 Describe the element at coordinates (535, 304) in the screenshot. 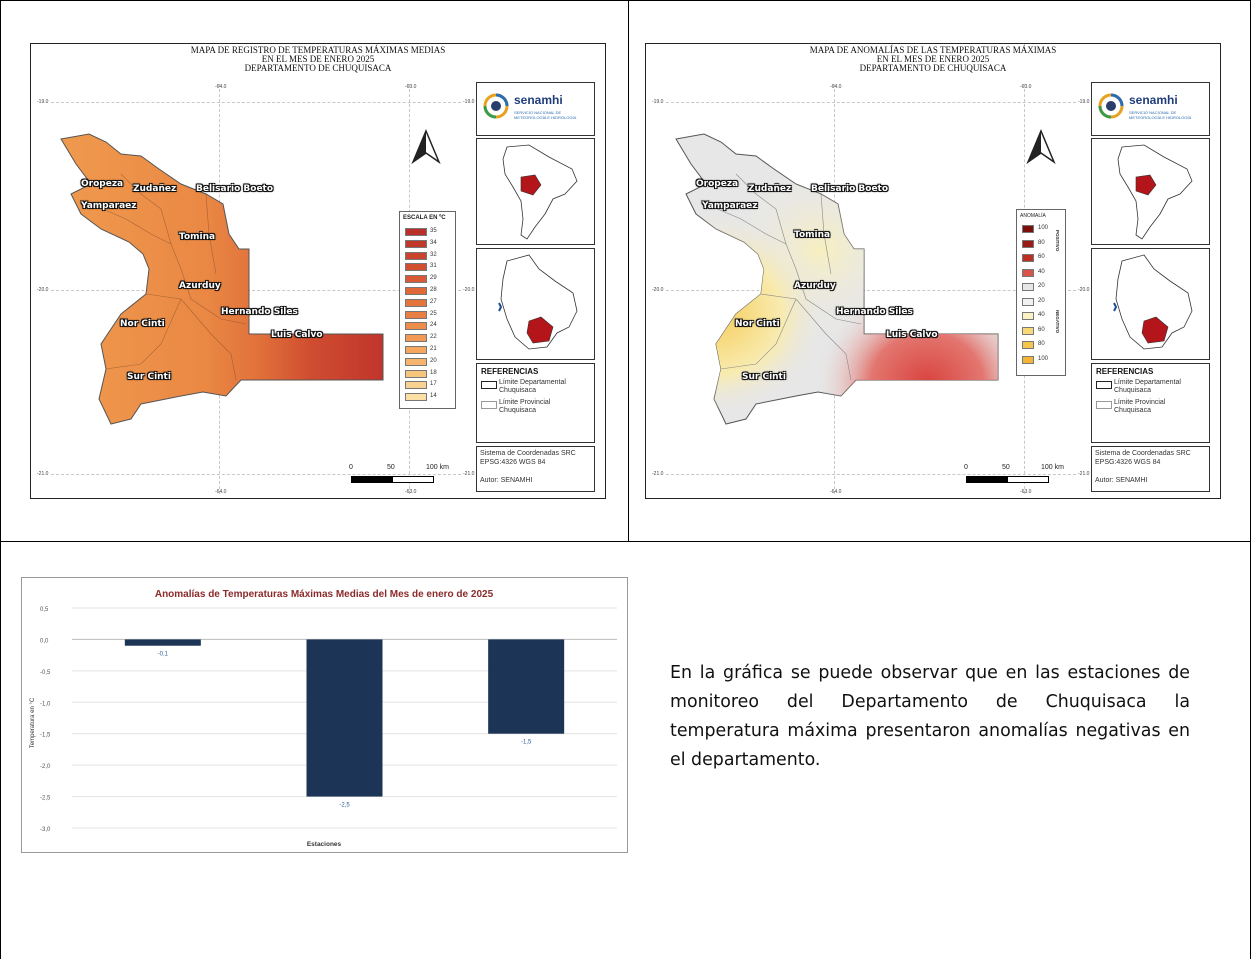

I see `inset-bolivia` at that location.